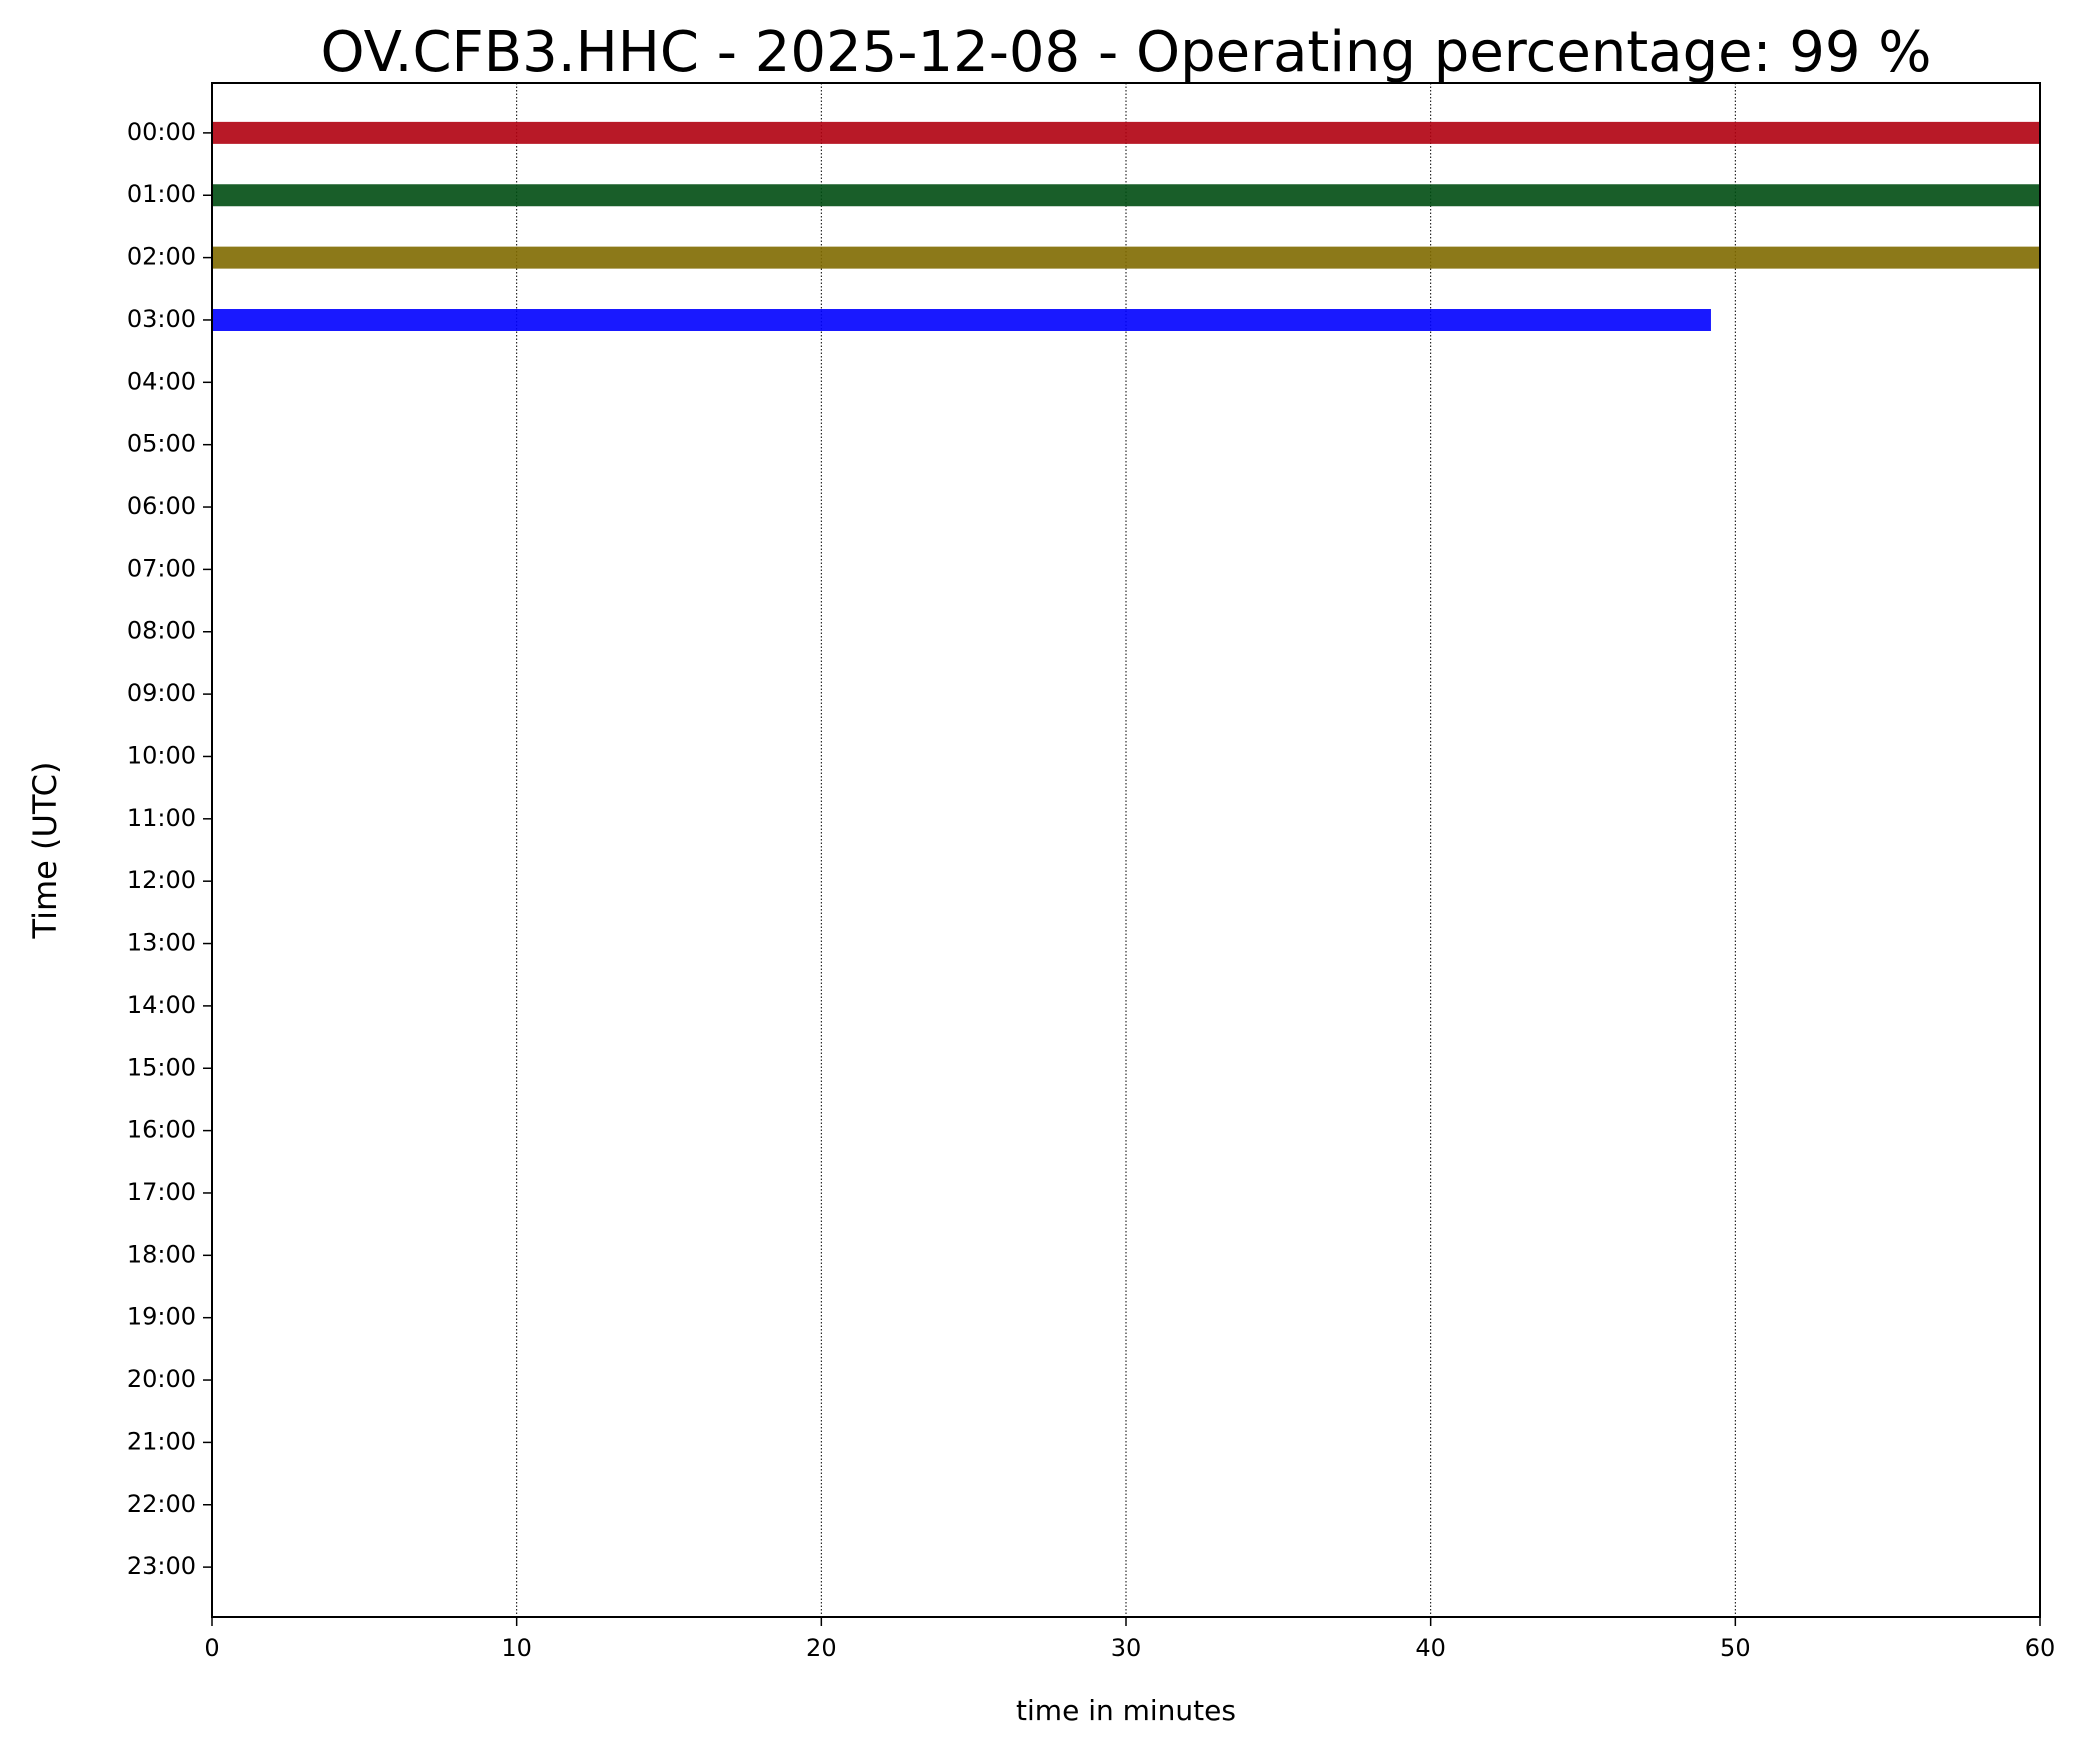 Image resolution: width=2087 pixels, height=1755 pixels. I want to click on y-tick-label: 20:00, so click(161, 1379).